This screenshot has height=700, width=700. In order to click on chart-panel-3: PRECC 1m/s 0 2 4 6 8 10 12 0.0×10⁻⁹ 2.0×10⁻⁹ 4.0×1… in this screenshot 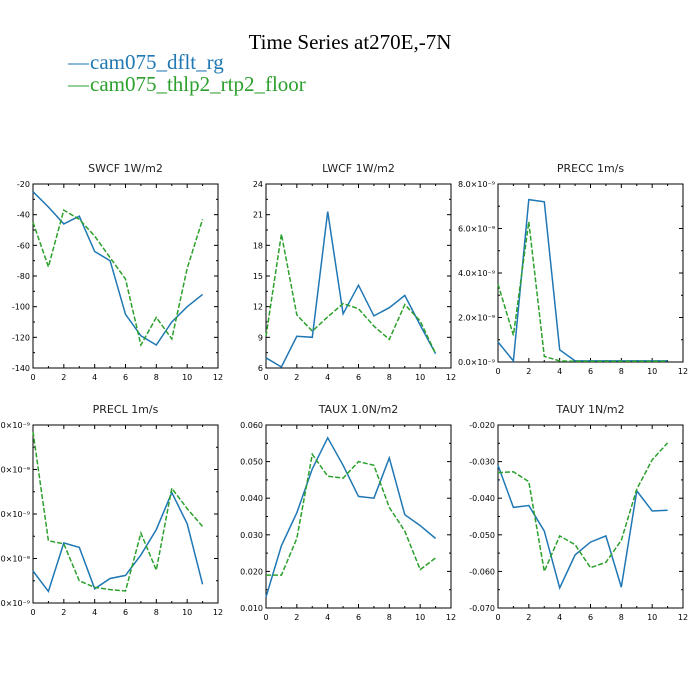, I will do `click(573, 269)`.